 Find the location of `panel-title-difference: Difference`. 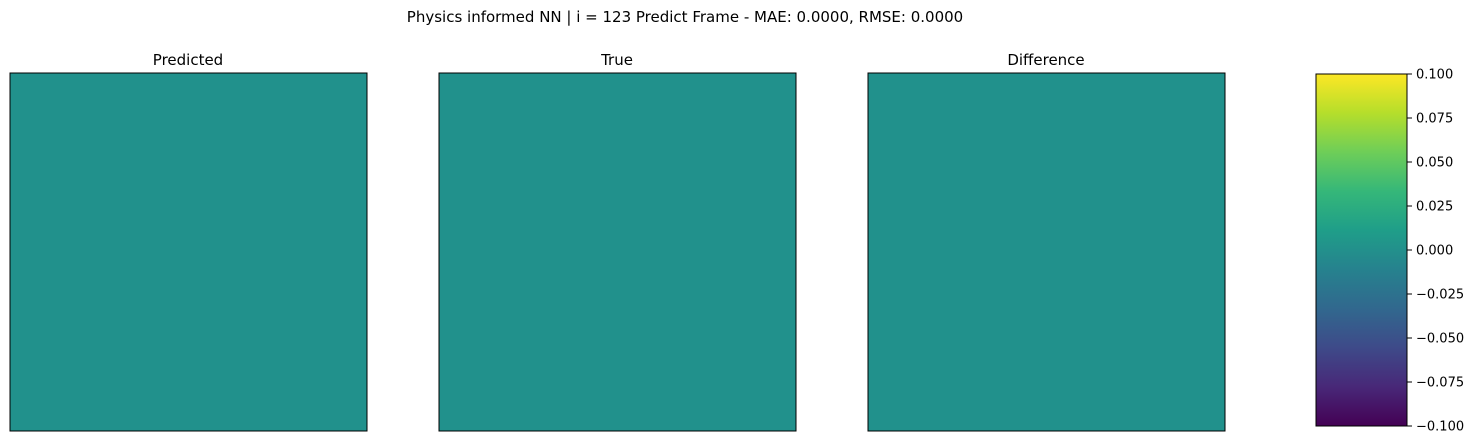

panel-title-difference: Difference is located at coordinates (1045, 60).